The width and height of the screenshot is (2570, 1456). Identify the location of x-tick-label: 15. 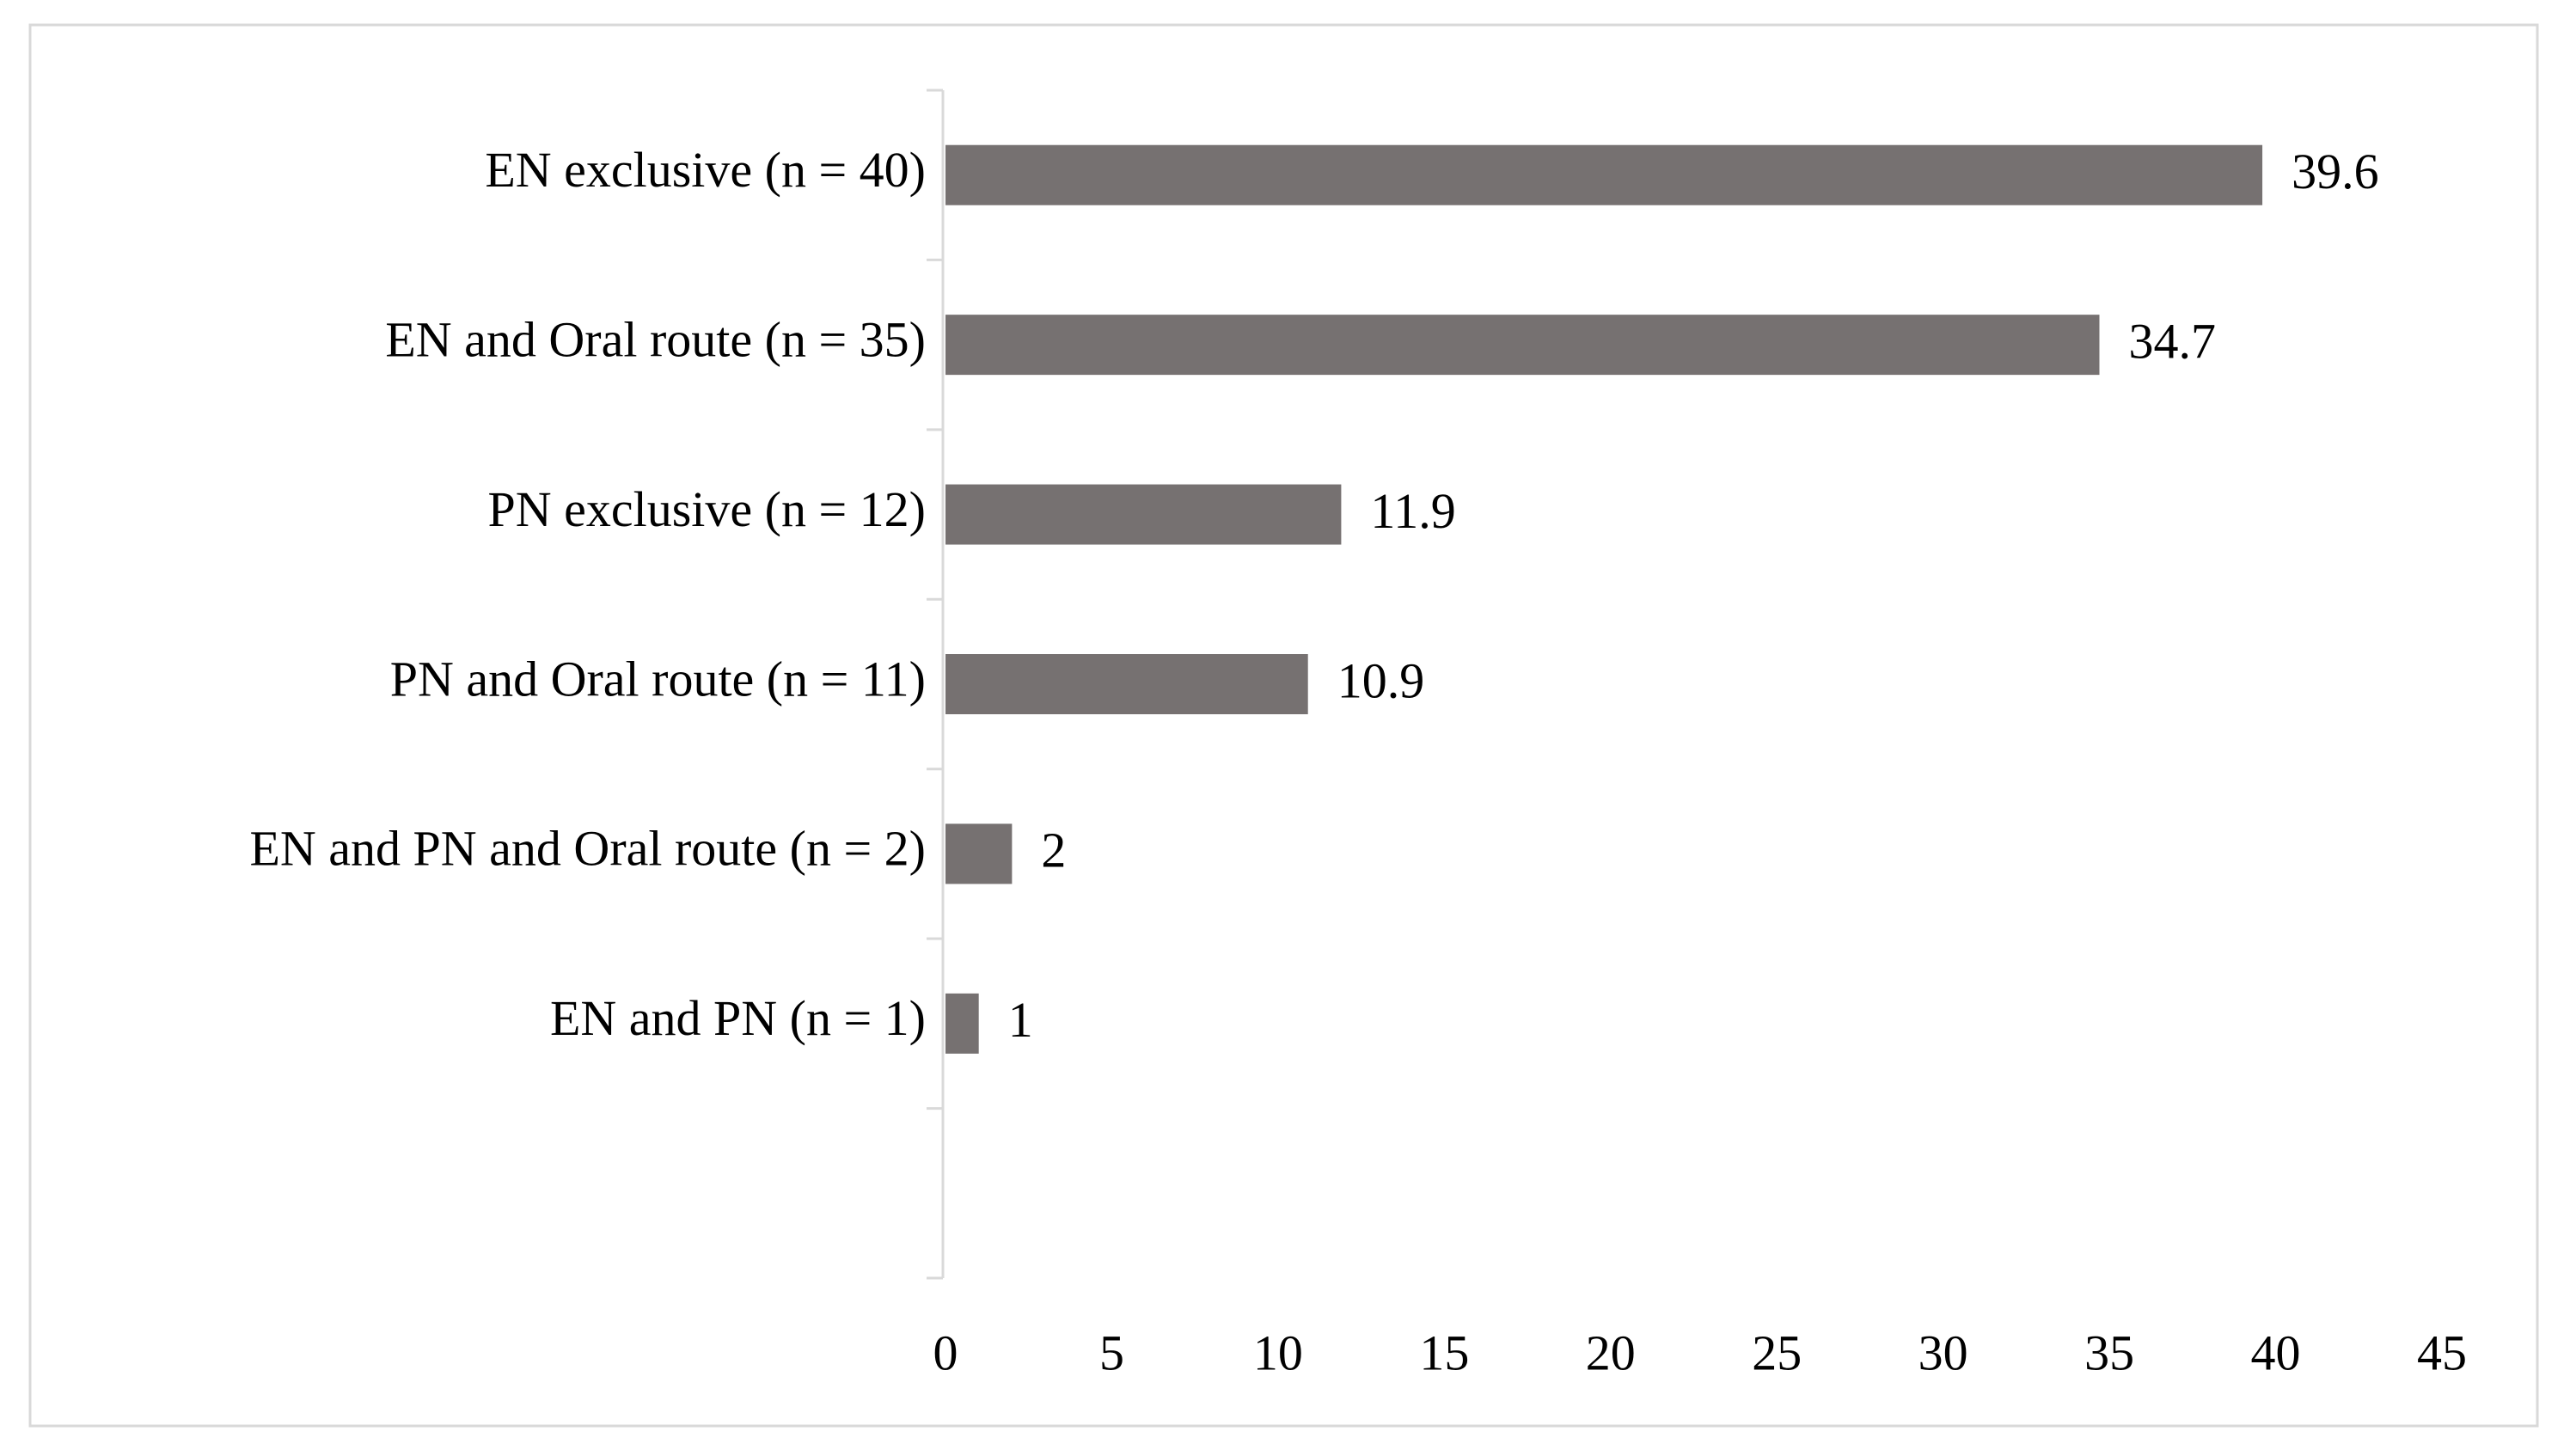
(1444, 1352).